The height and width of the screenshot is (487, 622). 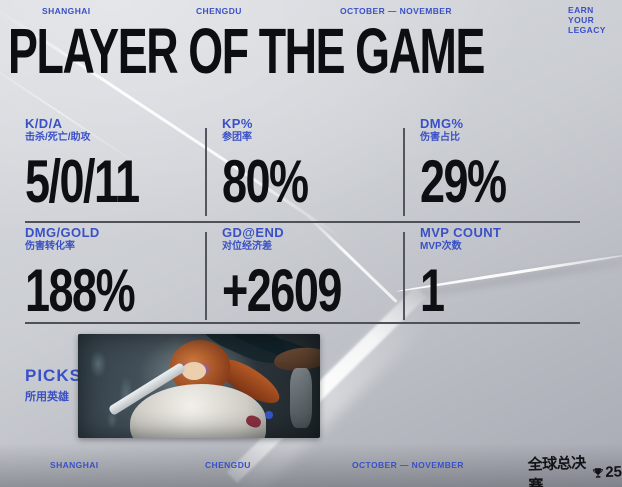 I want to click on trophy-icon, so click(x=598, y=472).